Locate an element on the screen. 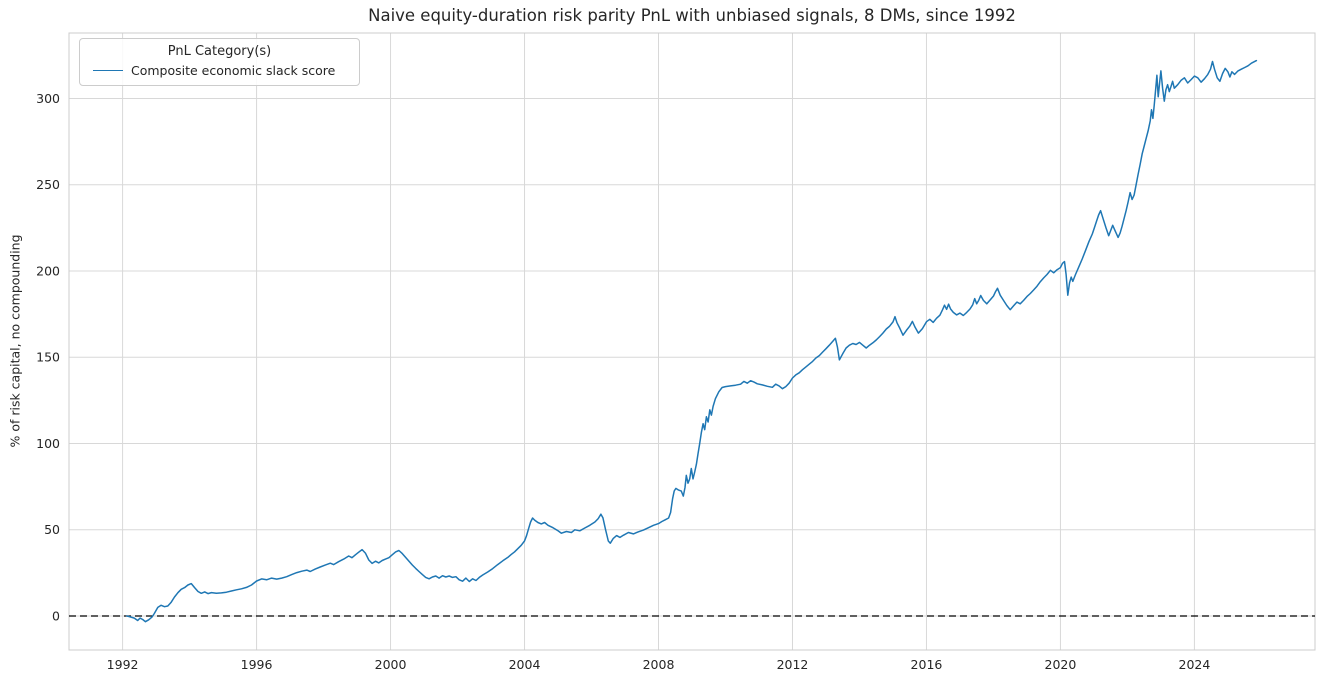  x-tick-label: 2024 is located at coordinates (1195, 664).